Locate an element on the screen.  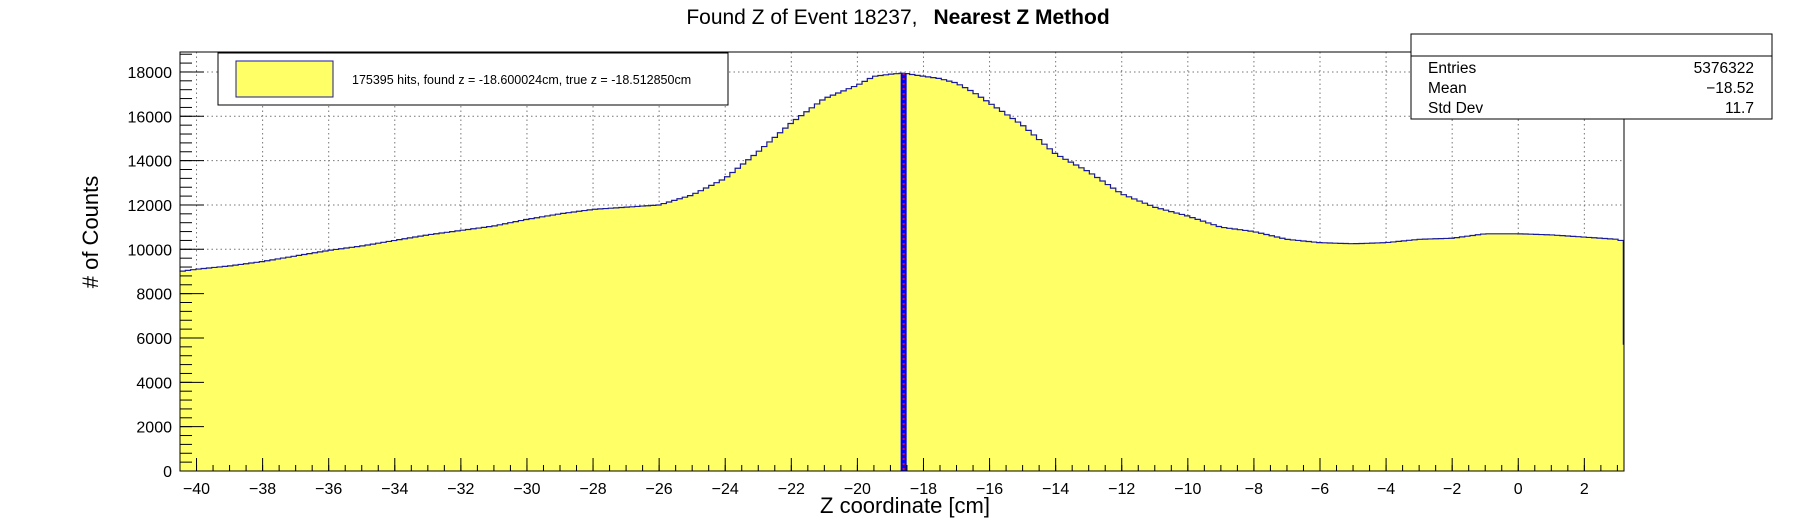
y-tick-label: 12000 is located at coordinates (150, 206).